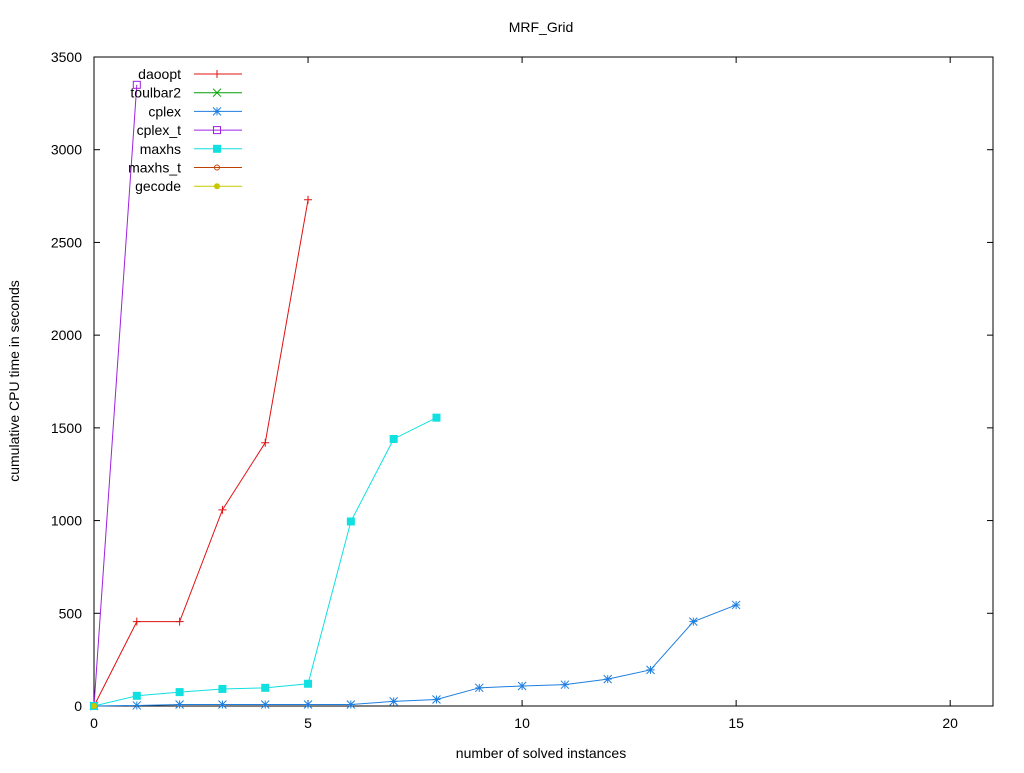  Describe the element at coordinates (159, 130) in the screenshot. I see `legend-label: cplex_t` at that location.